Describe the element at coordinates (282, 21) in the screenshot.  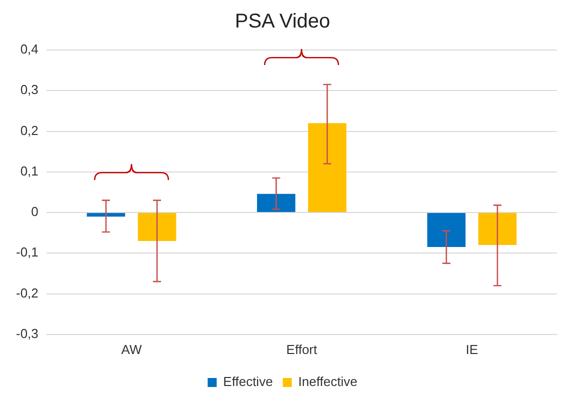
I see `chart-title: PSA Video` at that location.